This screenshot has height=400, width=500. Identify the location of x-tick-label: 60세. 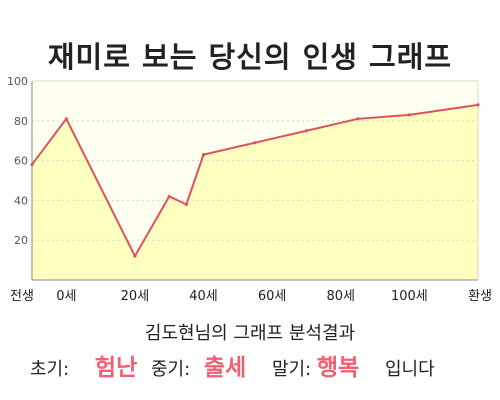
(272, 296).